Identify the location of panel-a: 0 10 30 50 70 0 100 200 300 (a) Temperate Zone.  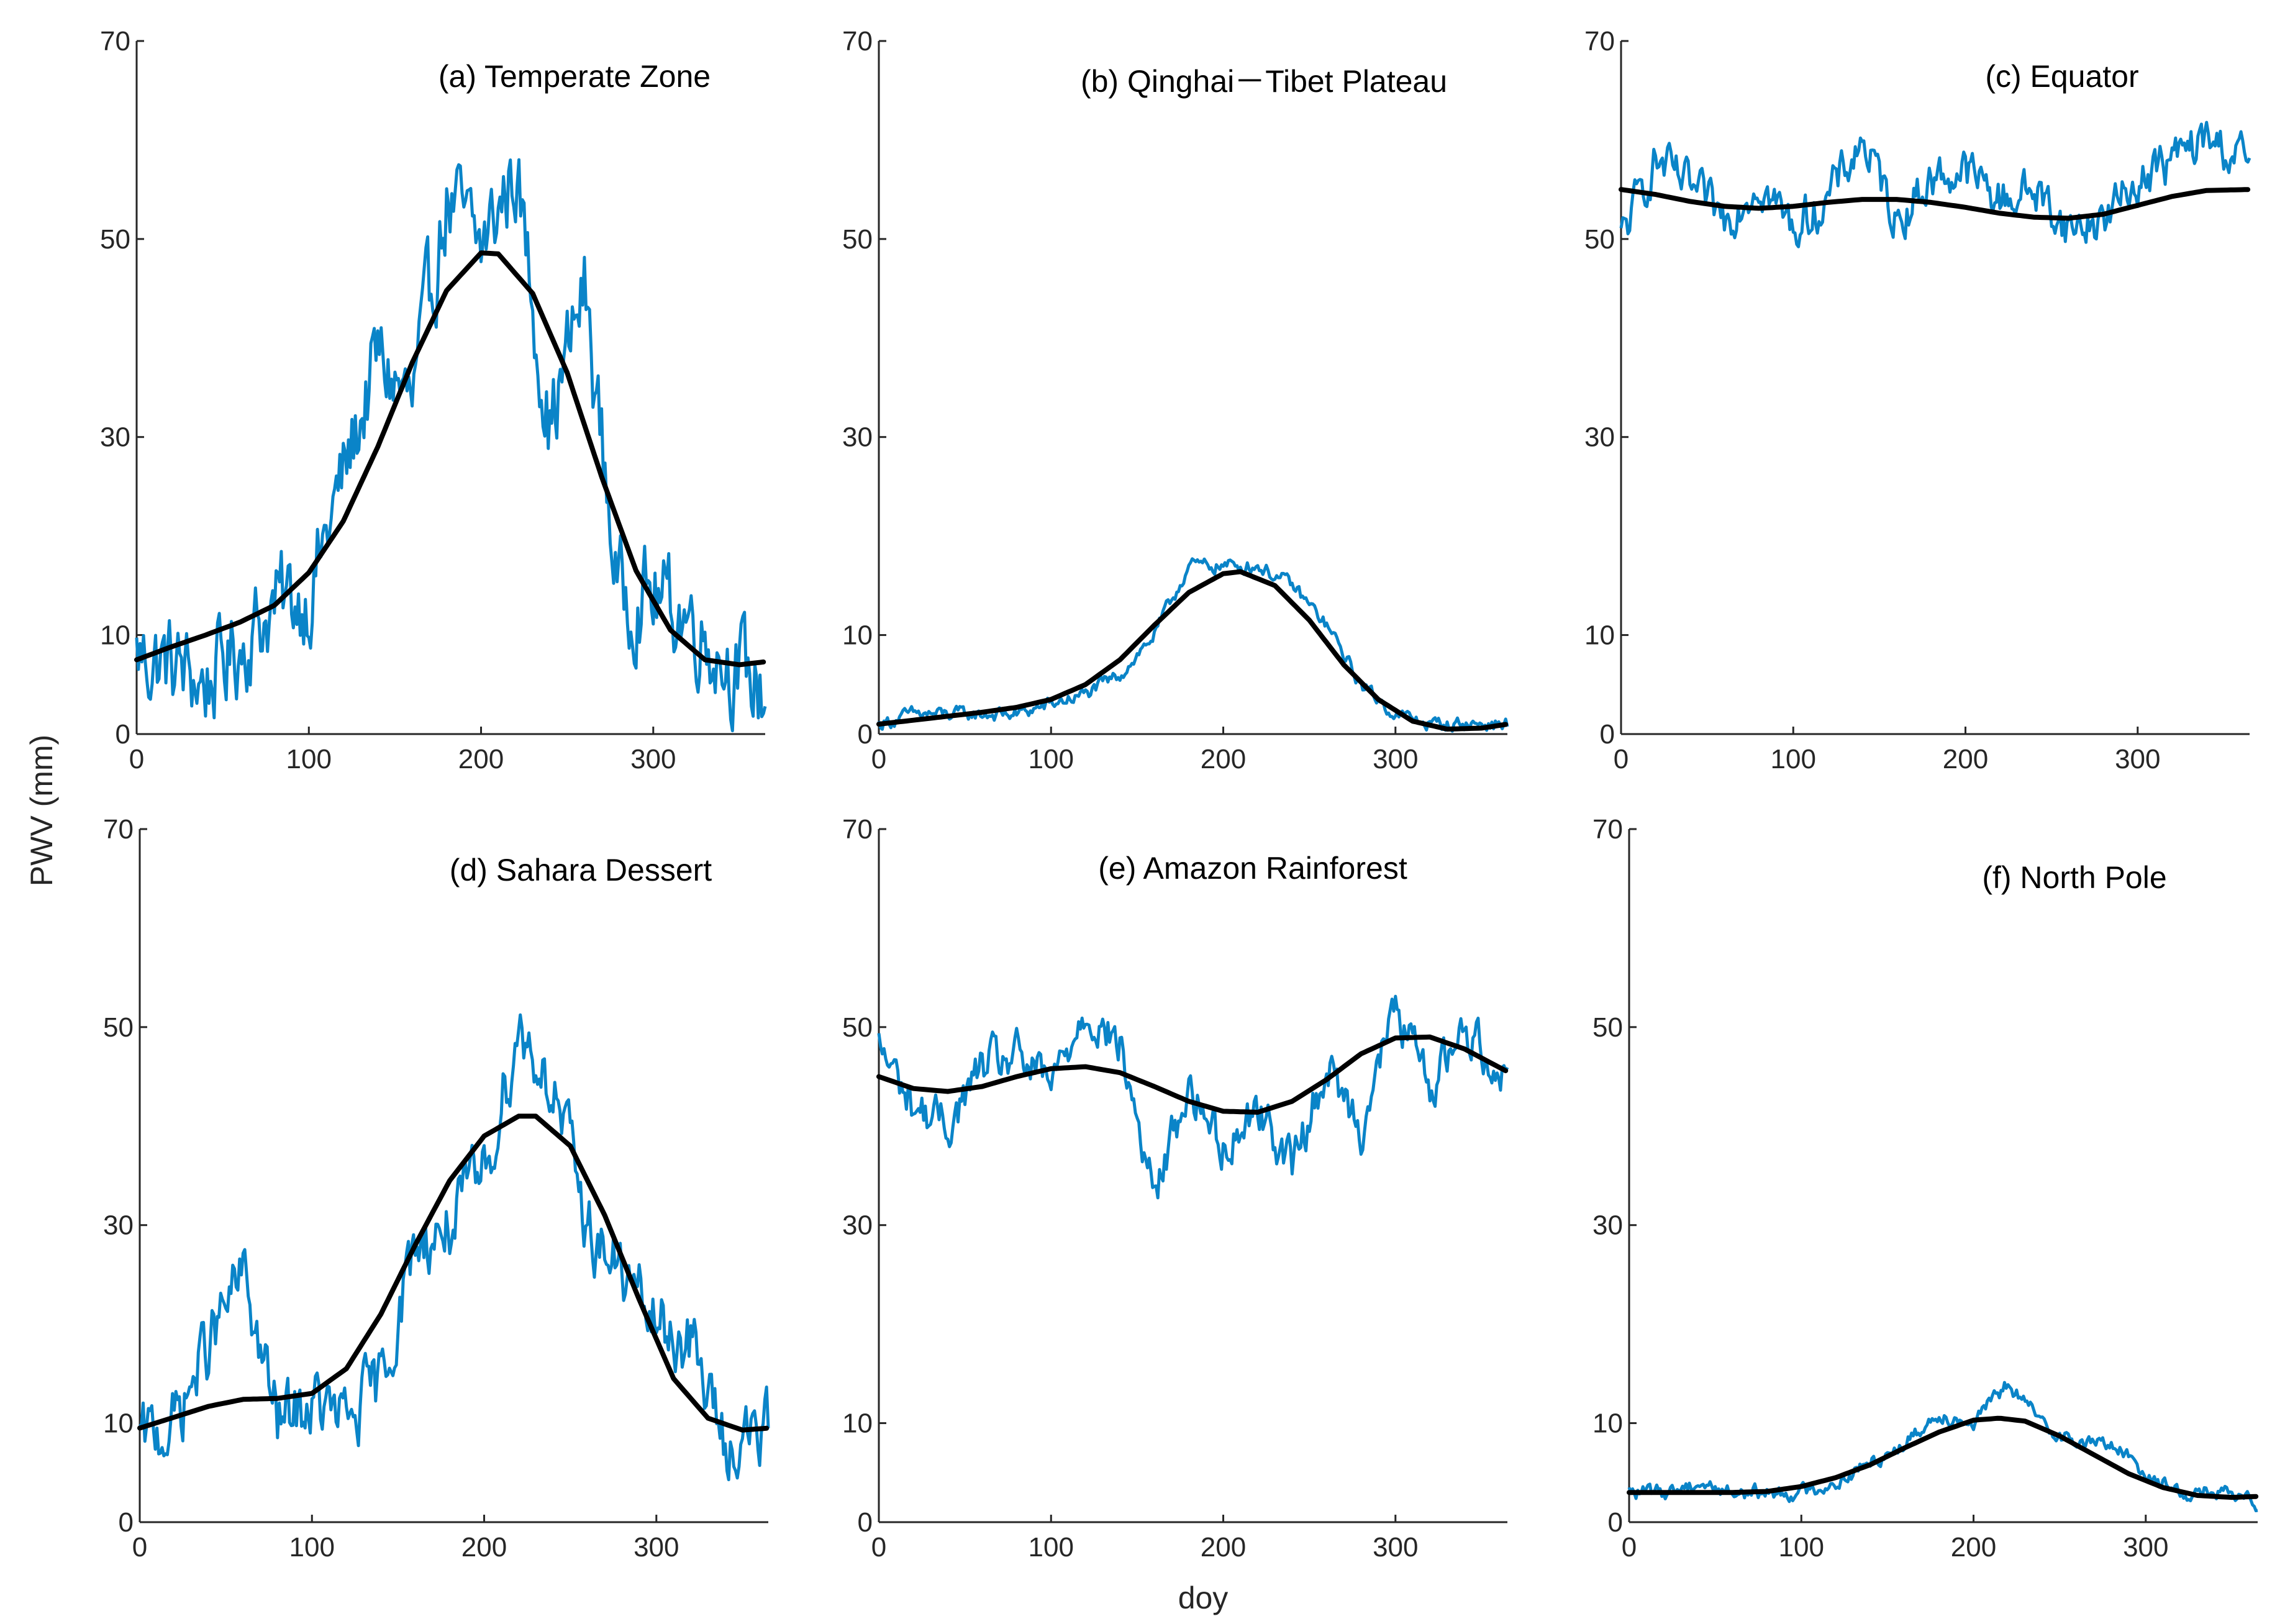
(433, 400).